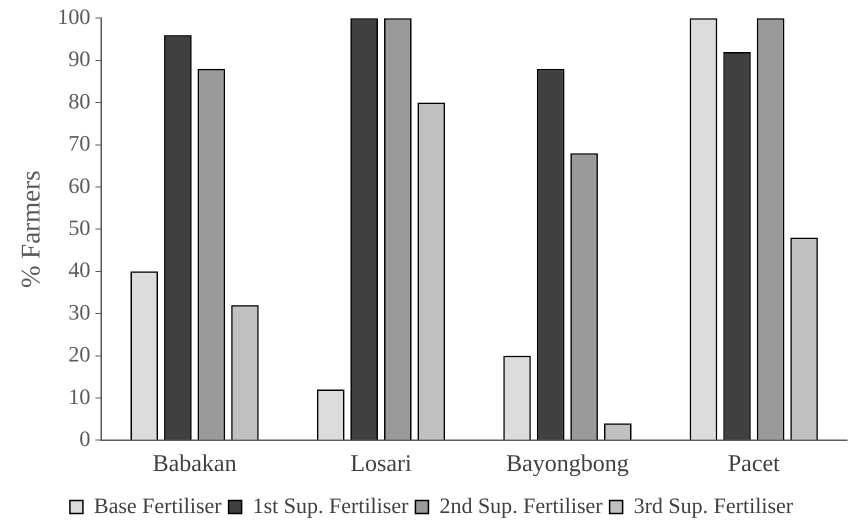  Describe the element at coordinates (84, 438) in the screenshot. I see `y-tick-label: 0` at that location.